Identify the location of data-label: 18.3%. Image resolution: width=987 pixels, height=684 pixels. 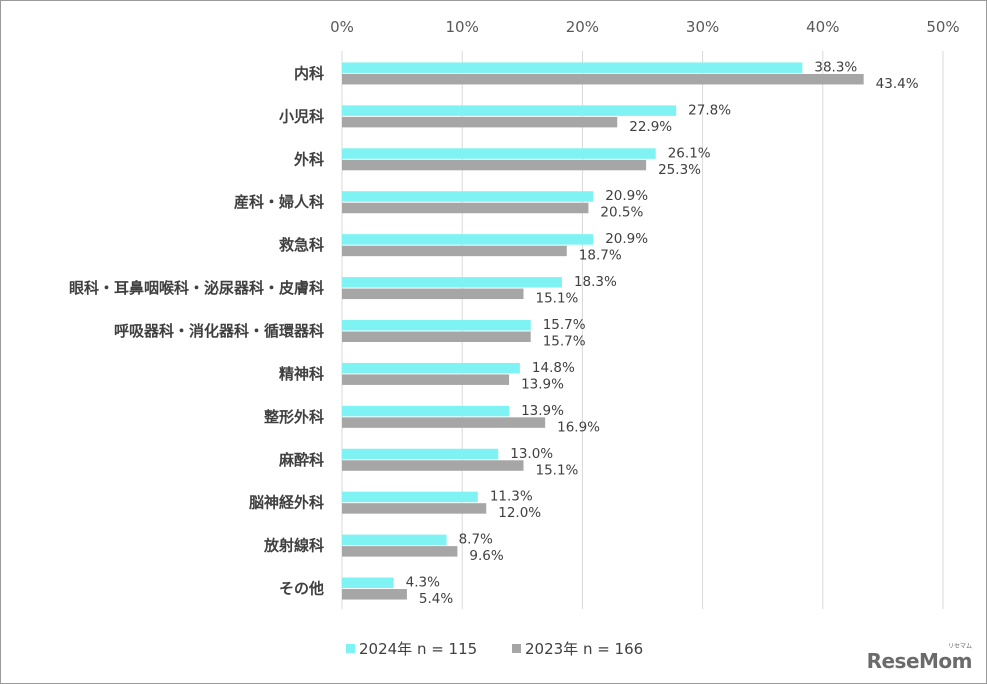
(595, 282).